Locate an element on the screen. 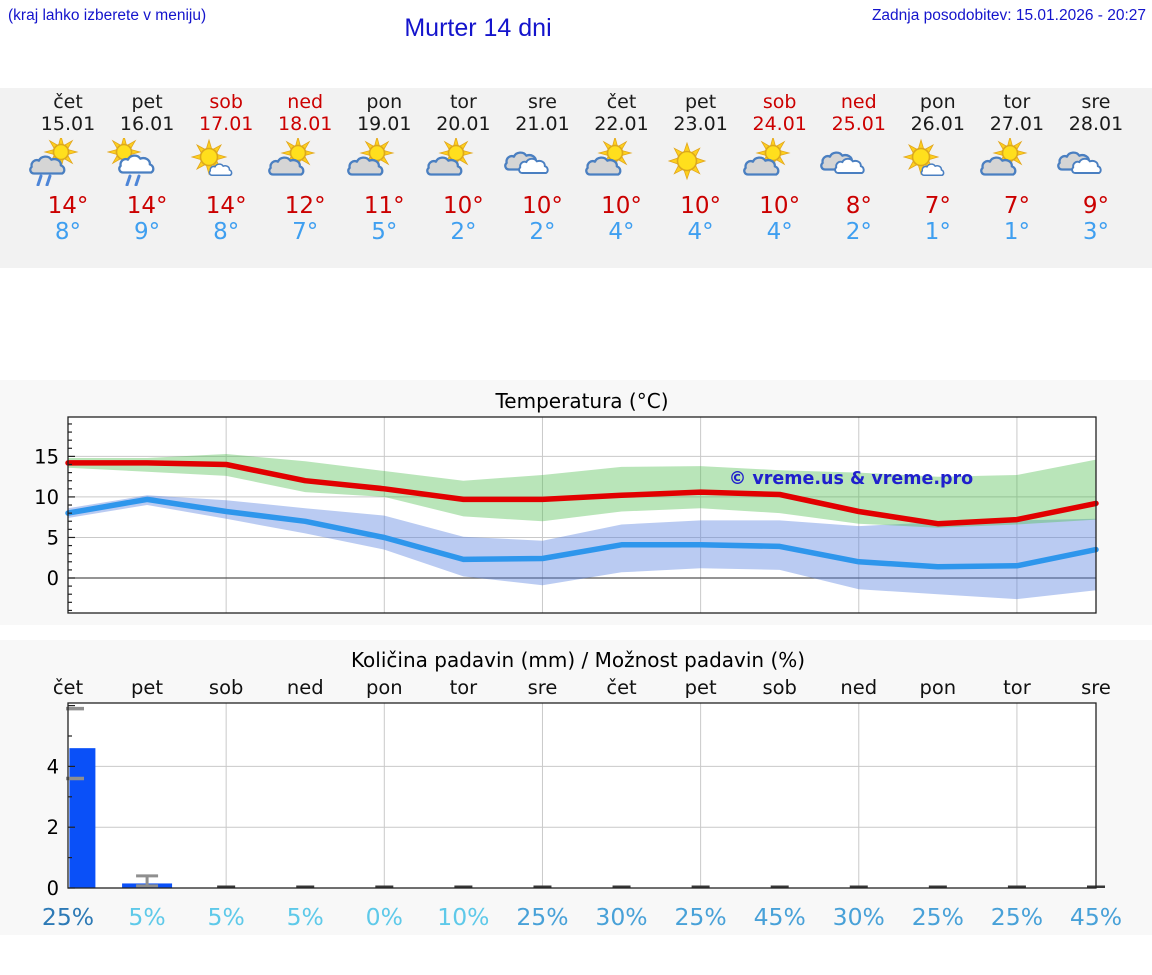 This screenshot has width=1152, height=975. forecast-day-column: sob 24.01 10° 4° is located at coordinates (780, 168).